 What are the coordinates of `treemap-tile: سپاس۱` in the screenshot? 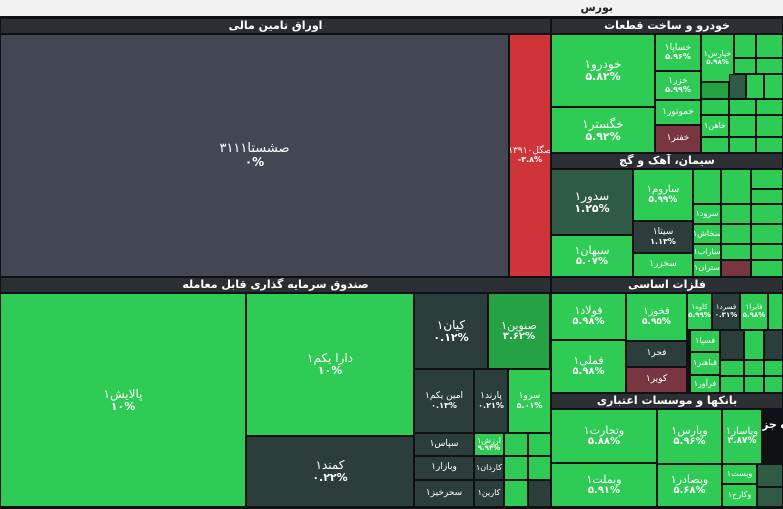 It's located at (444, 444).